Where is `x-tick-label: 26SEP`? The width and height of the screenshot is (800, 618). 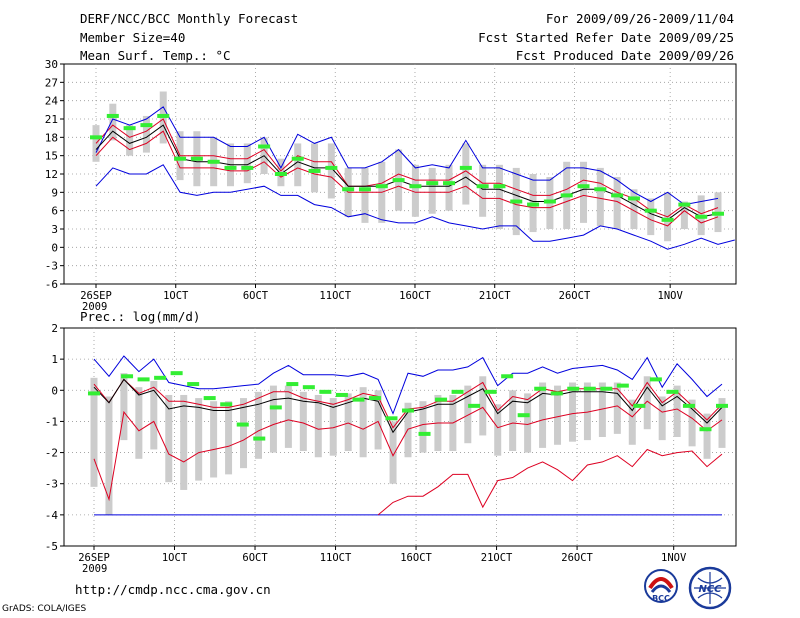 x-tick-label: 26SEP is located at coordinates (94, 558).